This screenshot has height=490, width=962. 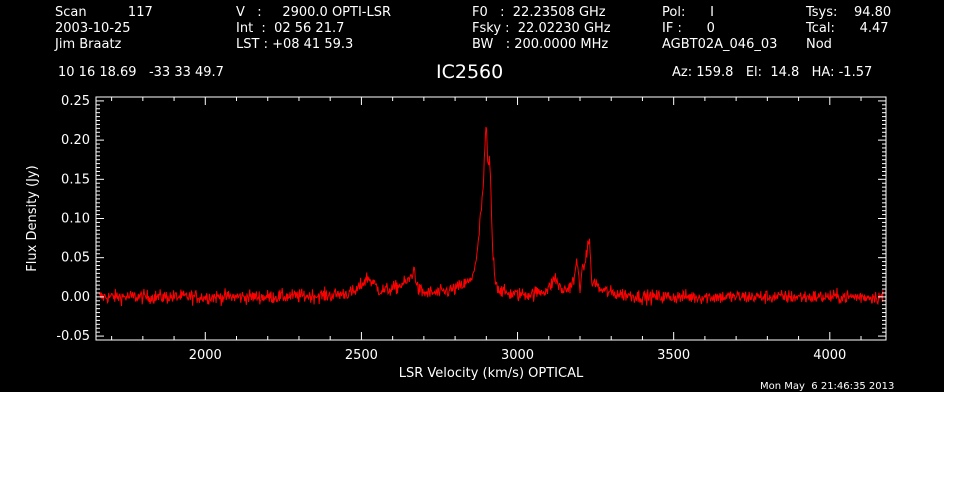 What do you see at coordinates (290, 28) in the screenshot?
I see `integration-label: Int : 02 56 21.7` at bounding box center [290, 28].